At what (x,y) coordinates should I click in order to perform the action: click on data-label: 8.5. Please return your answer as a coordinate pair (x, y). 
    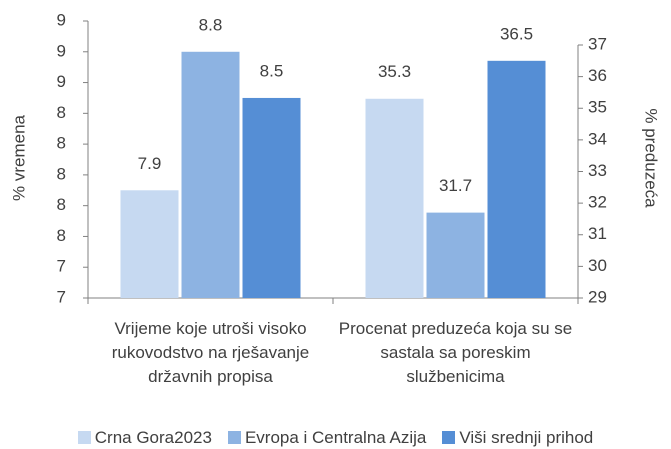
    Looking at the image, I should click on (272, 70).